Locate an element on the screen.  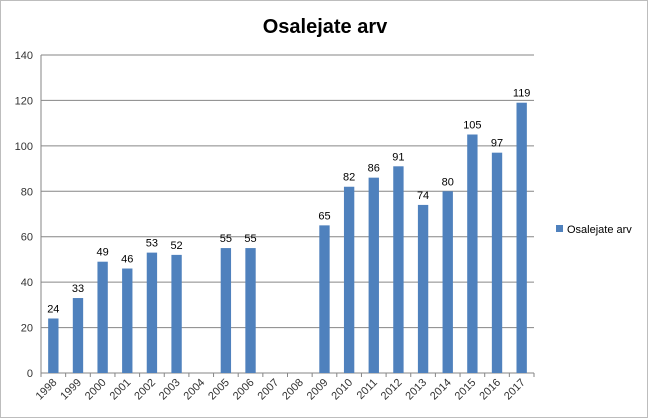
x-tick-label: 2013 is located at coordinates (416, 390).